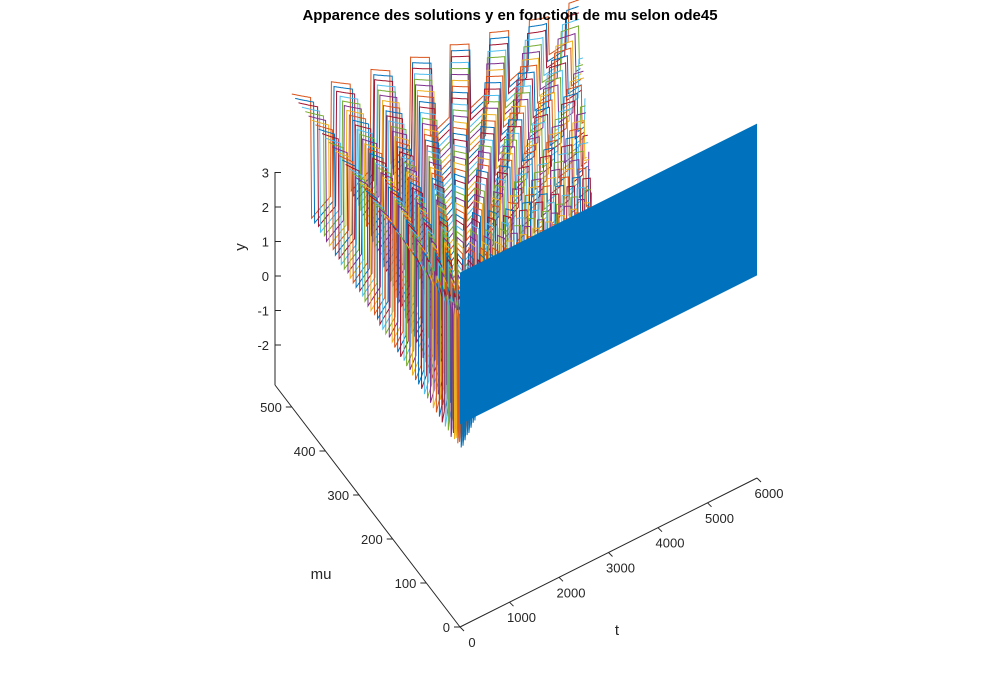 This screenshot has width=1001, height=678. What do you see at coordinates (338, 495) in the screenshot?
I see `y-tick-label: 300` at bounding box center [338, 495].